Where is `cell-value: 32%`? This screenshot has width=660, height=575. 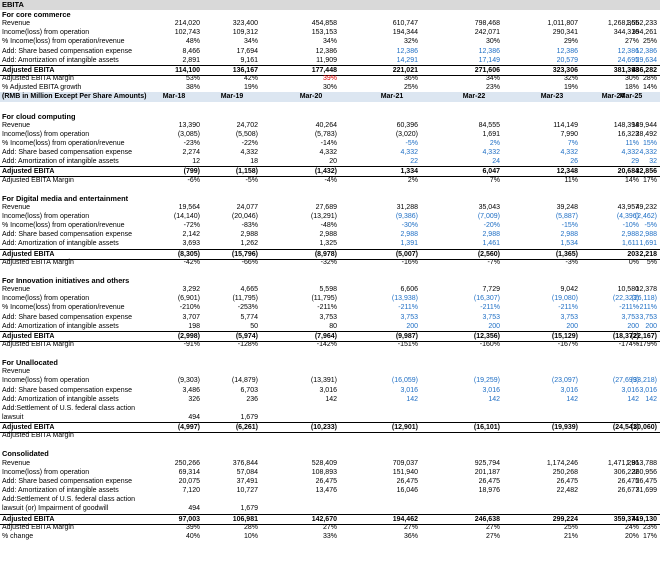 cell-value: 32% is located at coordinates (410, 42).